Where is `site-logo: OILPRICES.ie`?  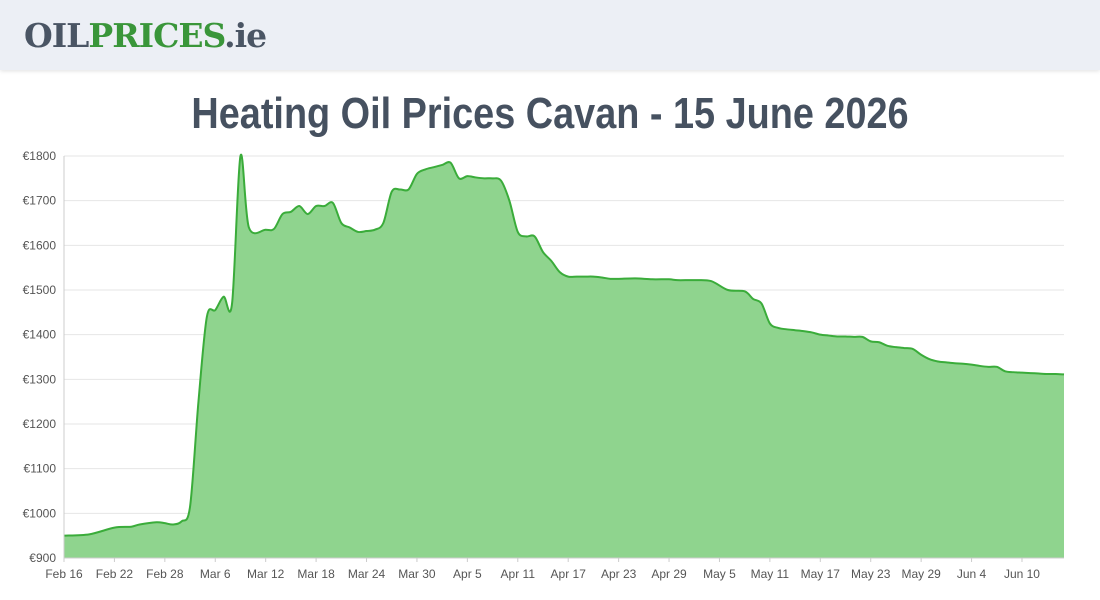
site-logo: OILPRICES.ie is located at coordinates (145, 36).